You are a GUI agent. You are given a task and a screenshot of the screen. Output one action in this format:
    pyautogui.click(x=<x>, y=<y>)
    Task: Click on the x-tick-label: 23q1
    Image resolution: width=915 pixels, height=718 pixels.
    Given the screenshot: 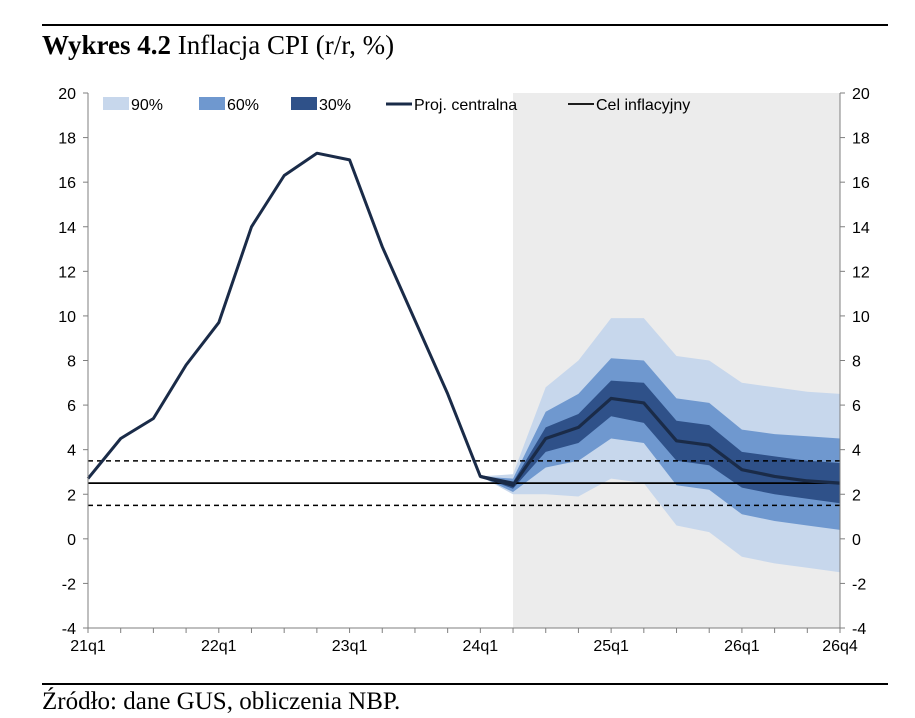 What is the action you would take?
    pyautogui.click(x=350, y=646)
    